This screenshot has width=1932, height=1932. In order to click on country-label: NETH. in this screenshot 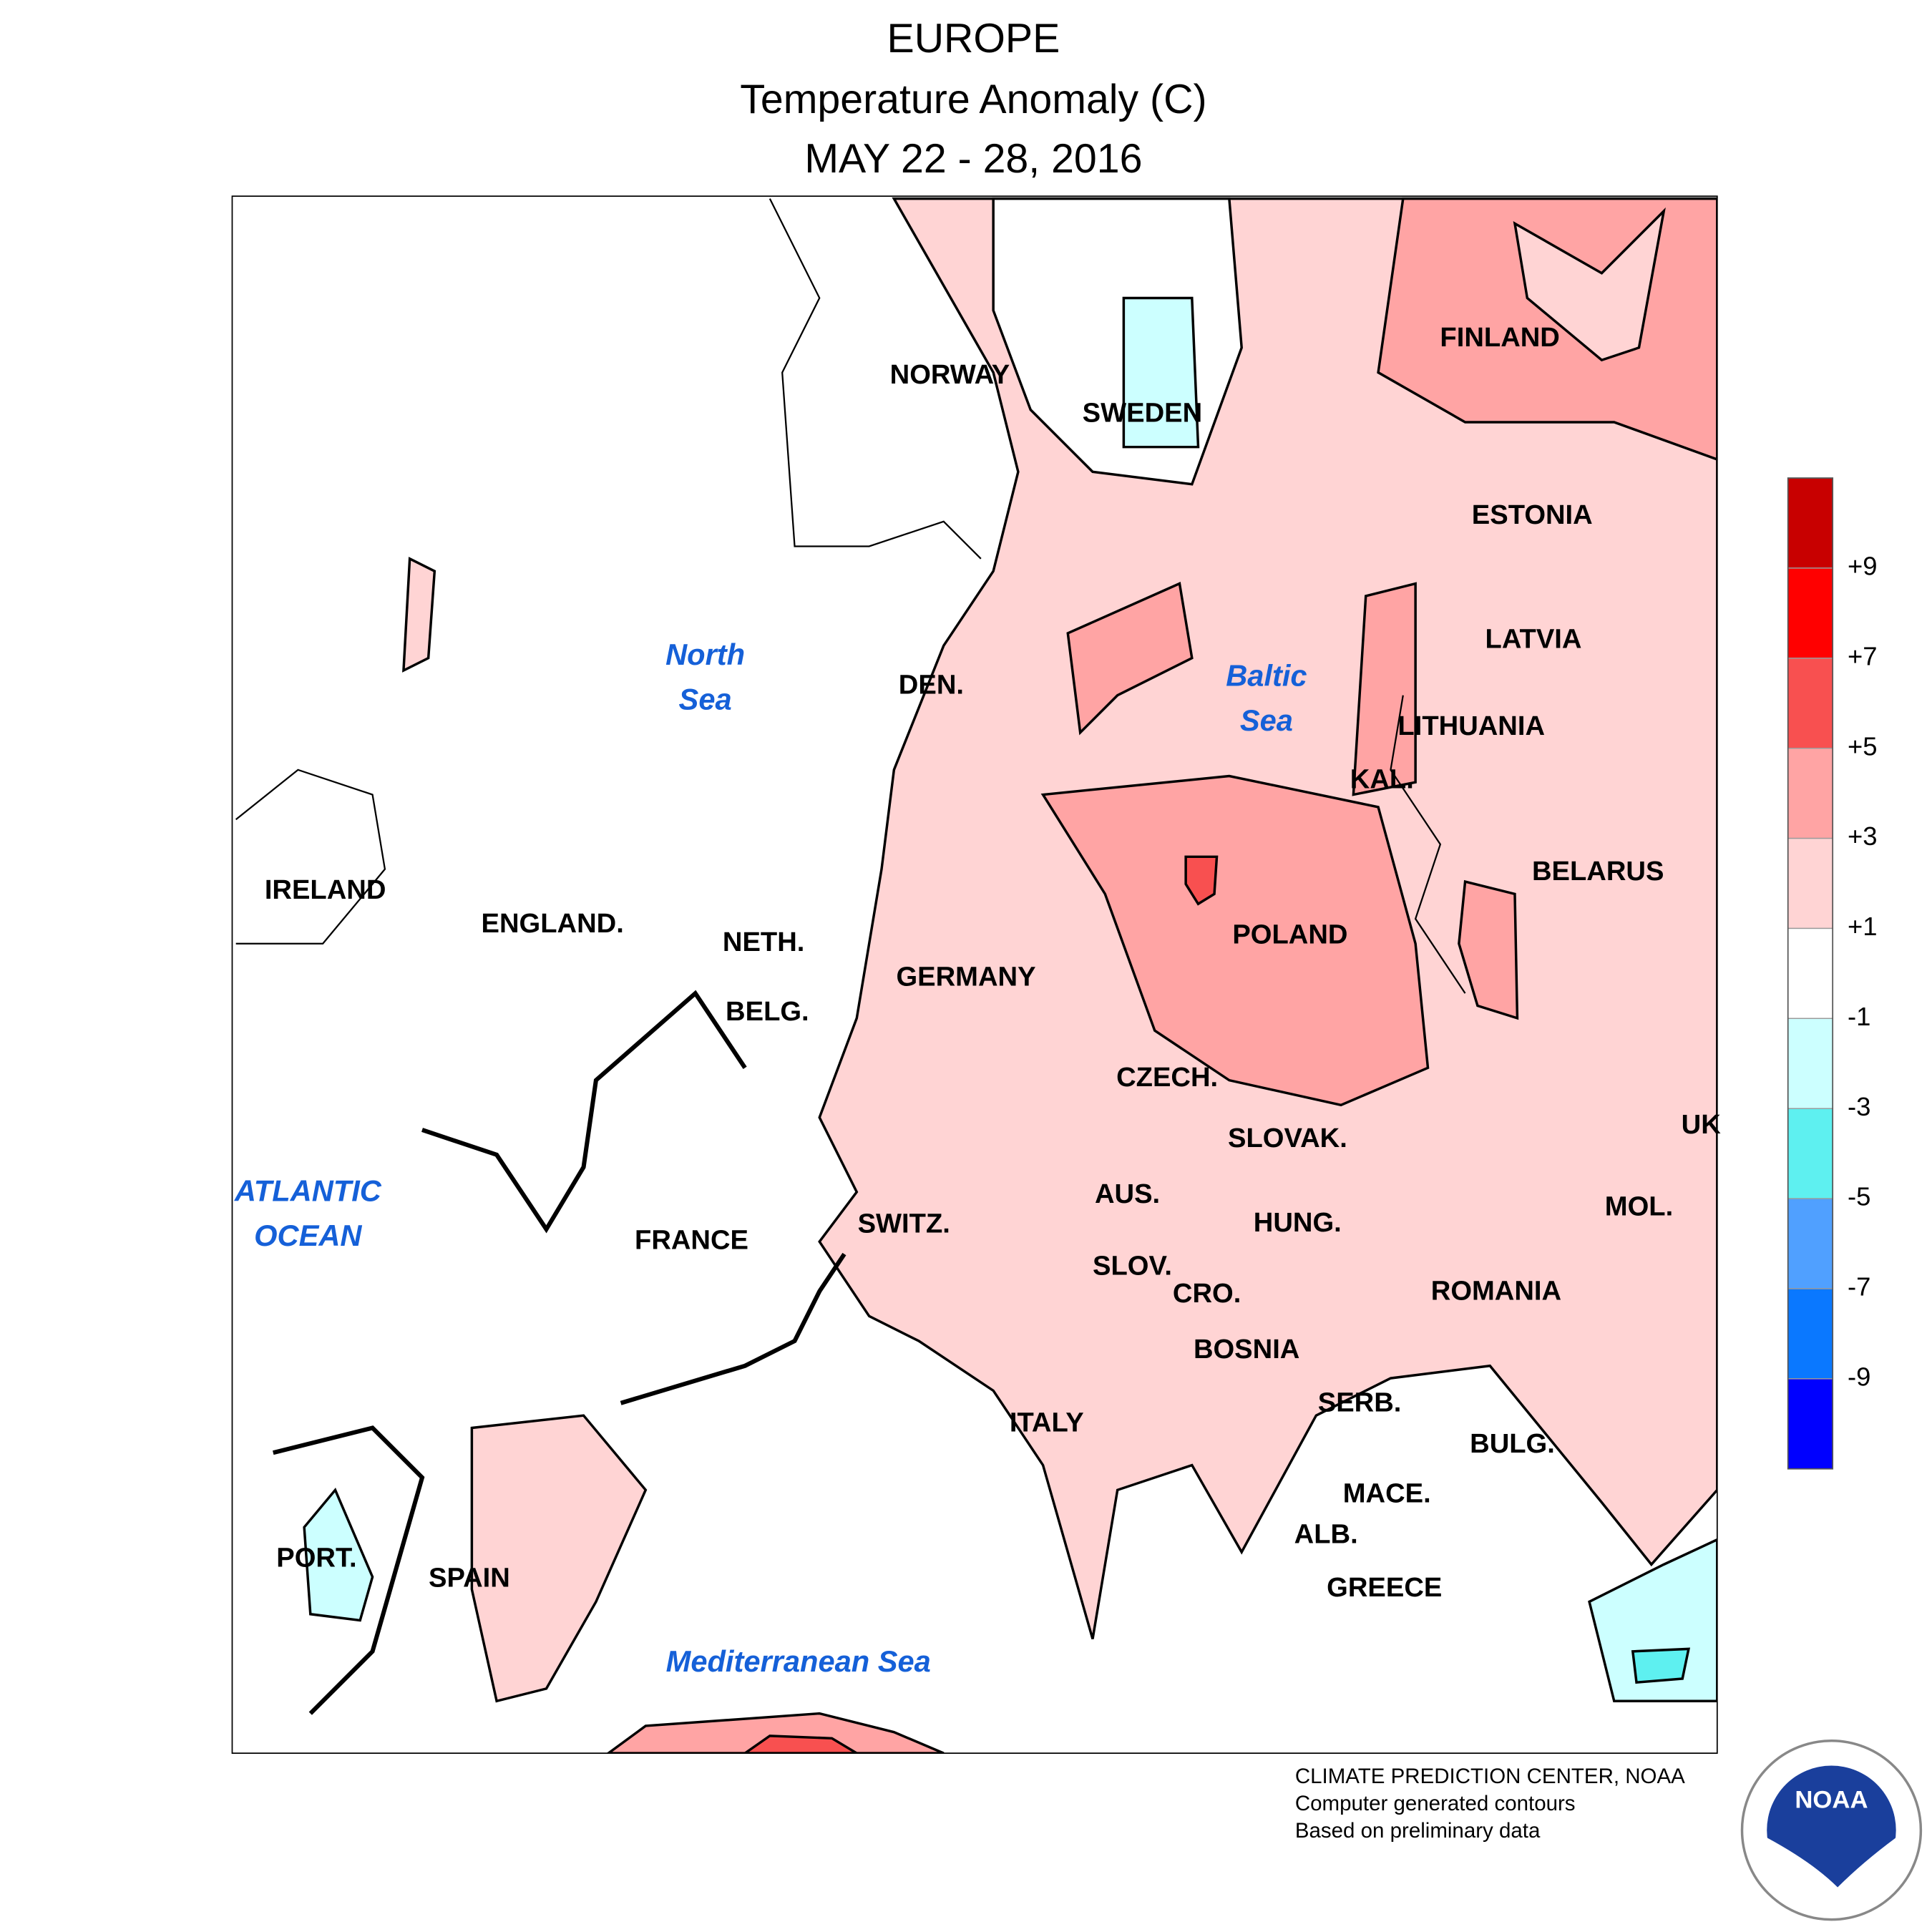, I will do `click(763, 942)`.